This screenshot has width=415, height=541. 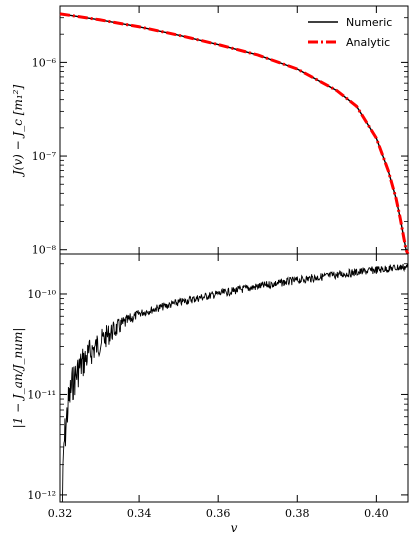 I want to click on legend: Numeric Analytic, so click(x=350, y=32).